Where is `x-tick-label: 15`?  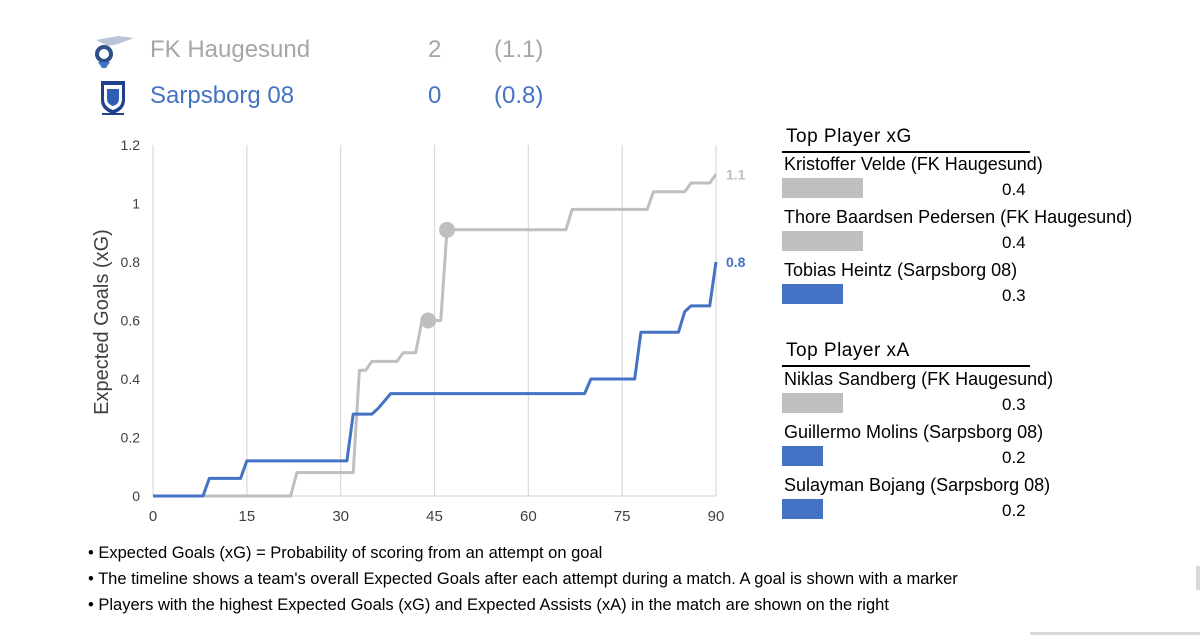
x-tick-label: 15 is located at coordinates (246, 516).